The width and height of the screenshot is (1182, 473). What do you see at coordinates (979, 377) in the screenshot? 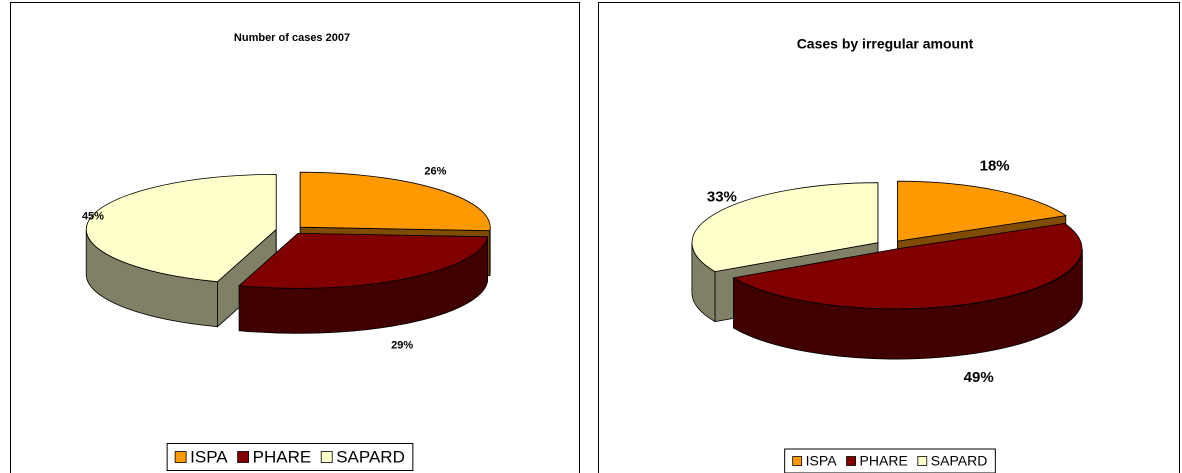
I see `data-label: 49%` at bounding box center [979, 377].